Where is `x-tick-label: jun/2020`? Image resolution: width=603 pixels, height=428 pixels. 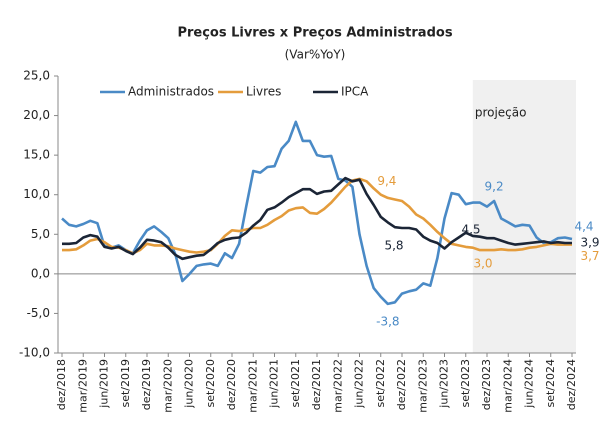
x-tick-label: jun/2020 is located at coordinates (189, 384).